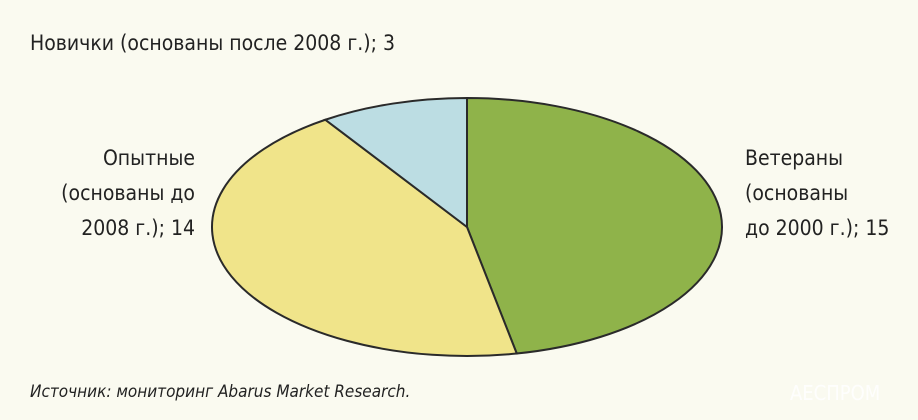 This screenshot has width=918, height=420. I want to click on slice-label: Новички (основаны после 2008 г.); 3, so click(212, 43).